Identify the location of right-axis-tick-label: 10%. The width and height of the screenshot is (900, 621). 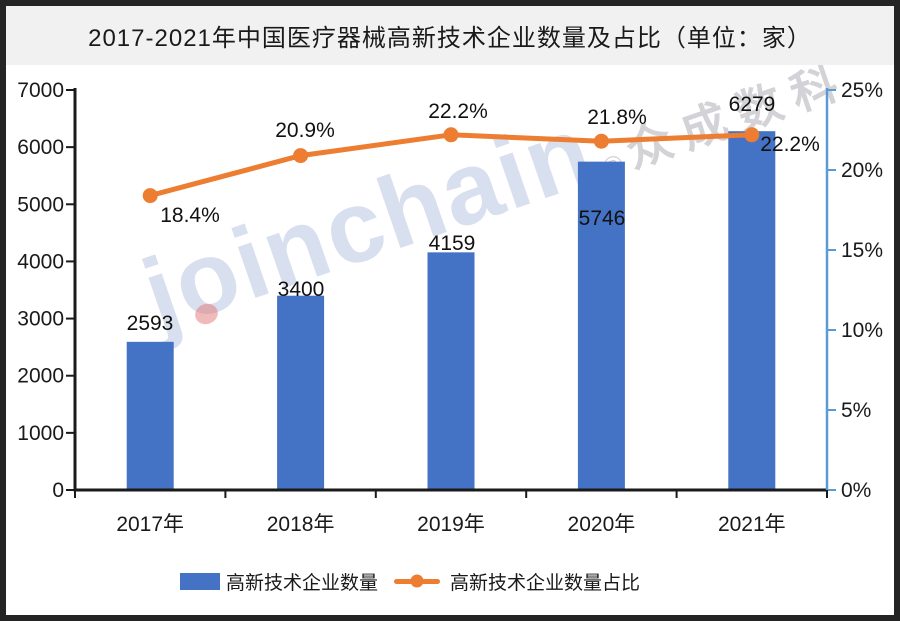
(862, 330).